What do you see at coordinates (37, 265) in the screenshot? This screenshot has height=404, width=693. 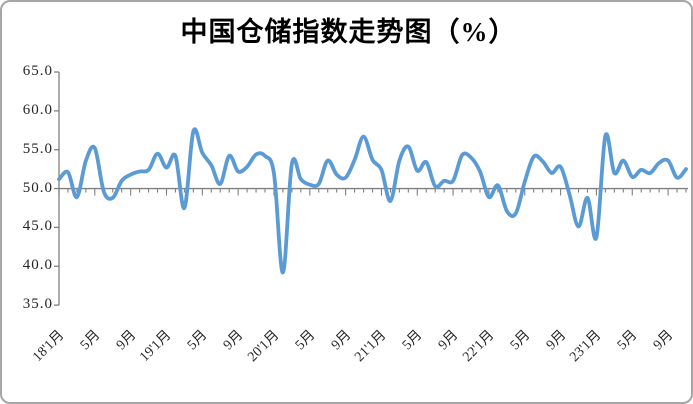 I see `y-axis-tick-label: 40.0` at bounding box center [37, 265].